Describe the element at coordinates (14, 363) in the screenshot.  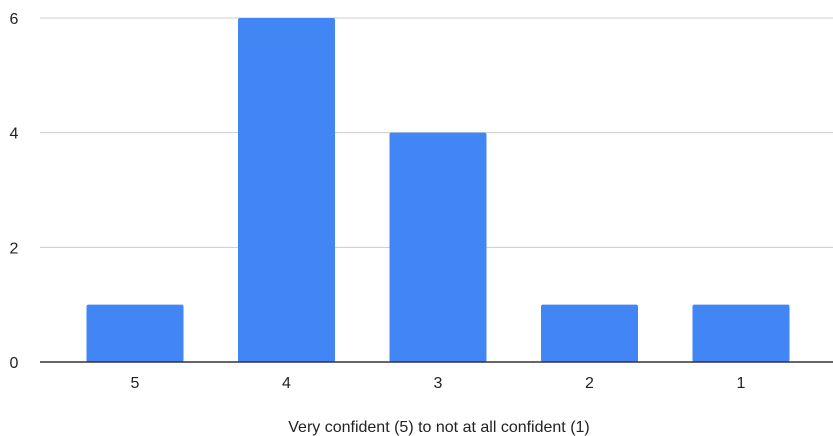
I see `y-tick-label: 0` at that location.